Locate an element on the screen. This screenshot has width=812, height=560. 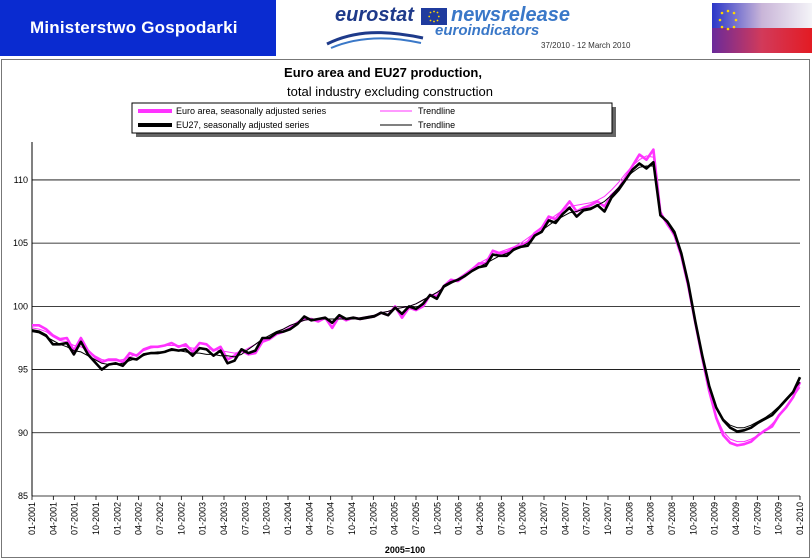
x-tick-label: 10-2001 is located at coordinates (96, 518).